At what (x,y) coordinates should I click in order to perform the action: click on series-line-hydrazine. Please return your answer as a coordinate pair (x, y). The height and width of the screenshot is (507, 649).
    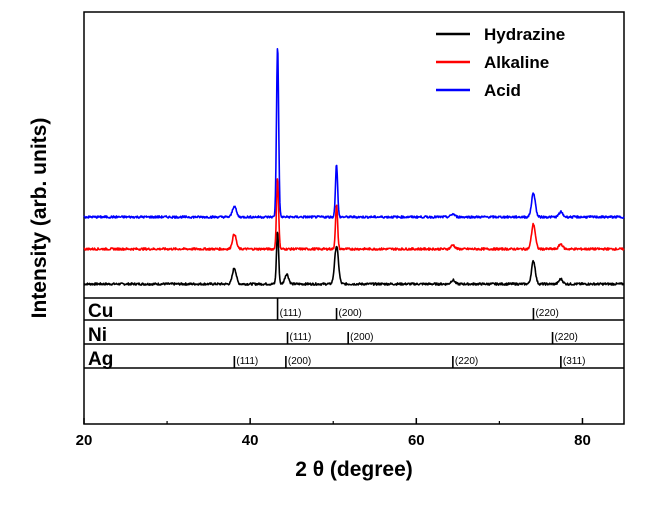
    Looking at the image, I should click on (354, 258).